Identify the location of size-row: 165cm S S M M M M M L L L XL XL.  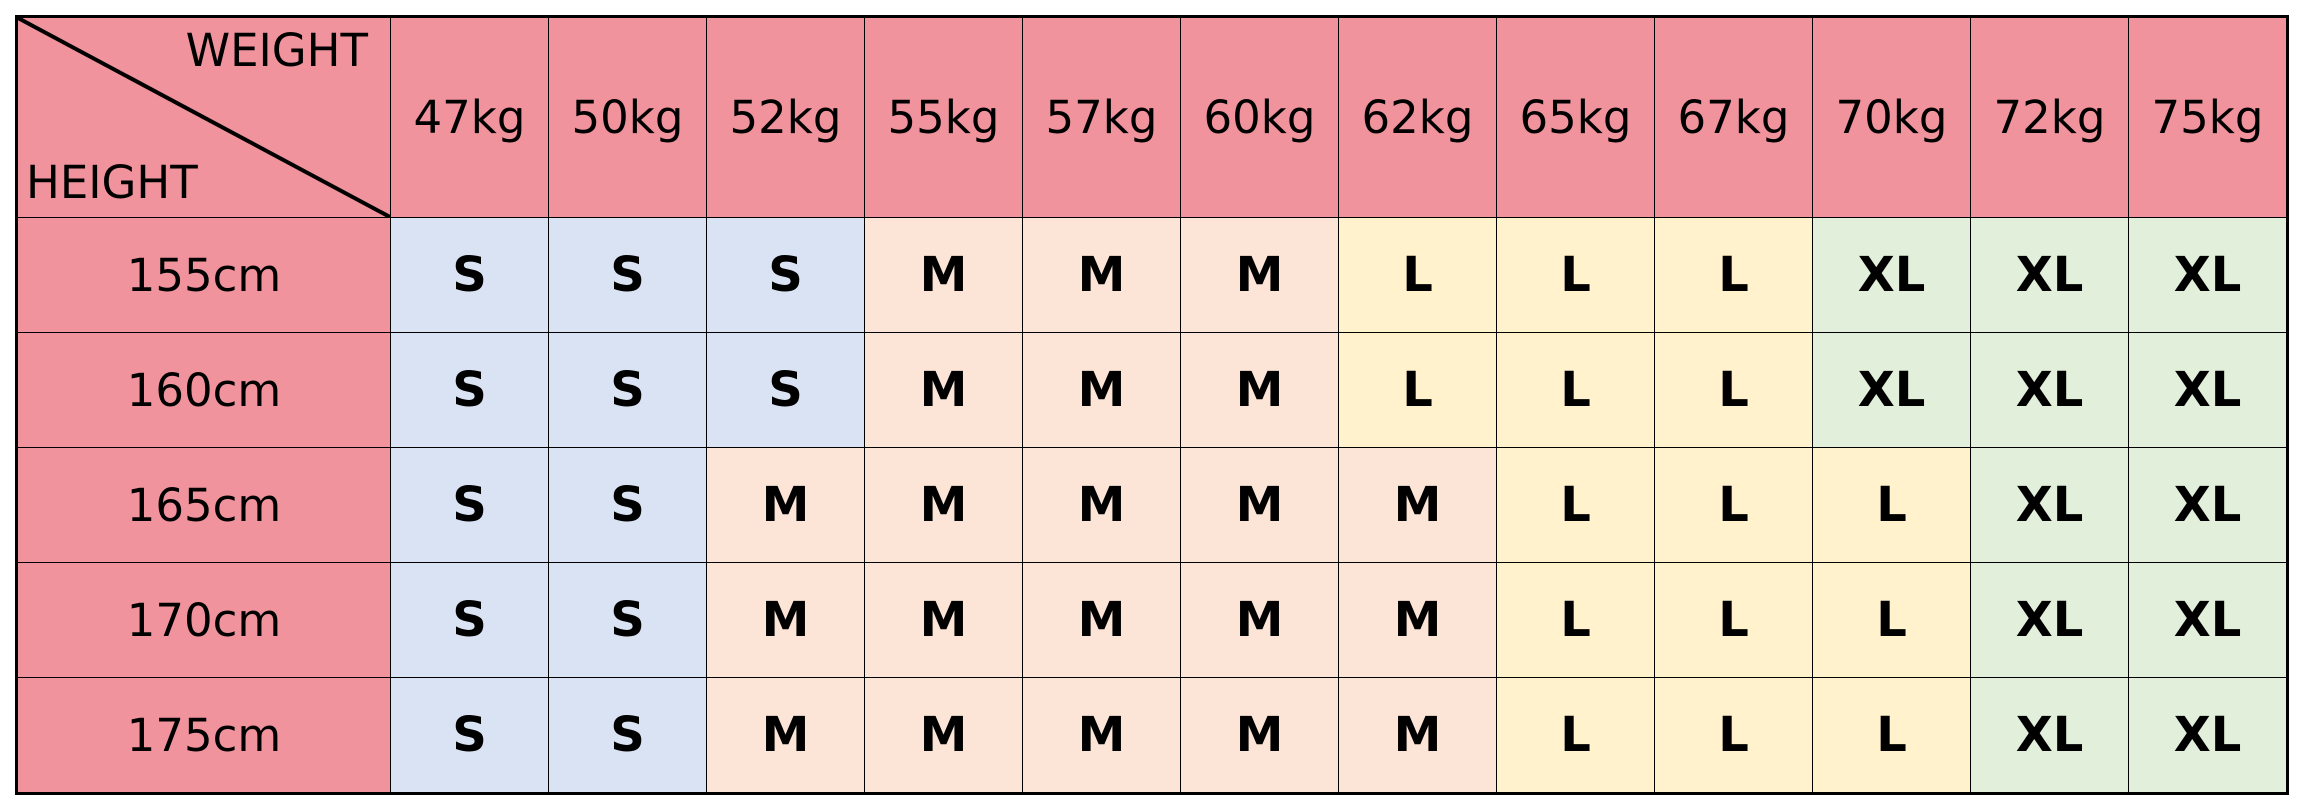
(1152, 505).